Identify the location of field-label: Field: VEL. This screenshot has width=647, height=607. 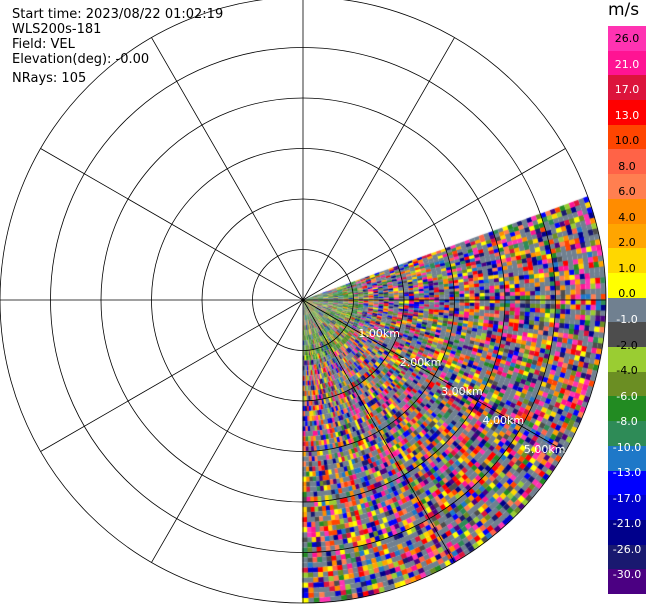
(43, 44).